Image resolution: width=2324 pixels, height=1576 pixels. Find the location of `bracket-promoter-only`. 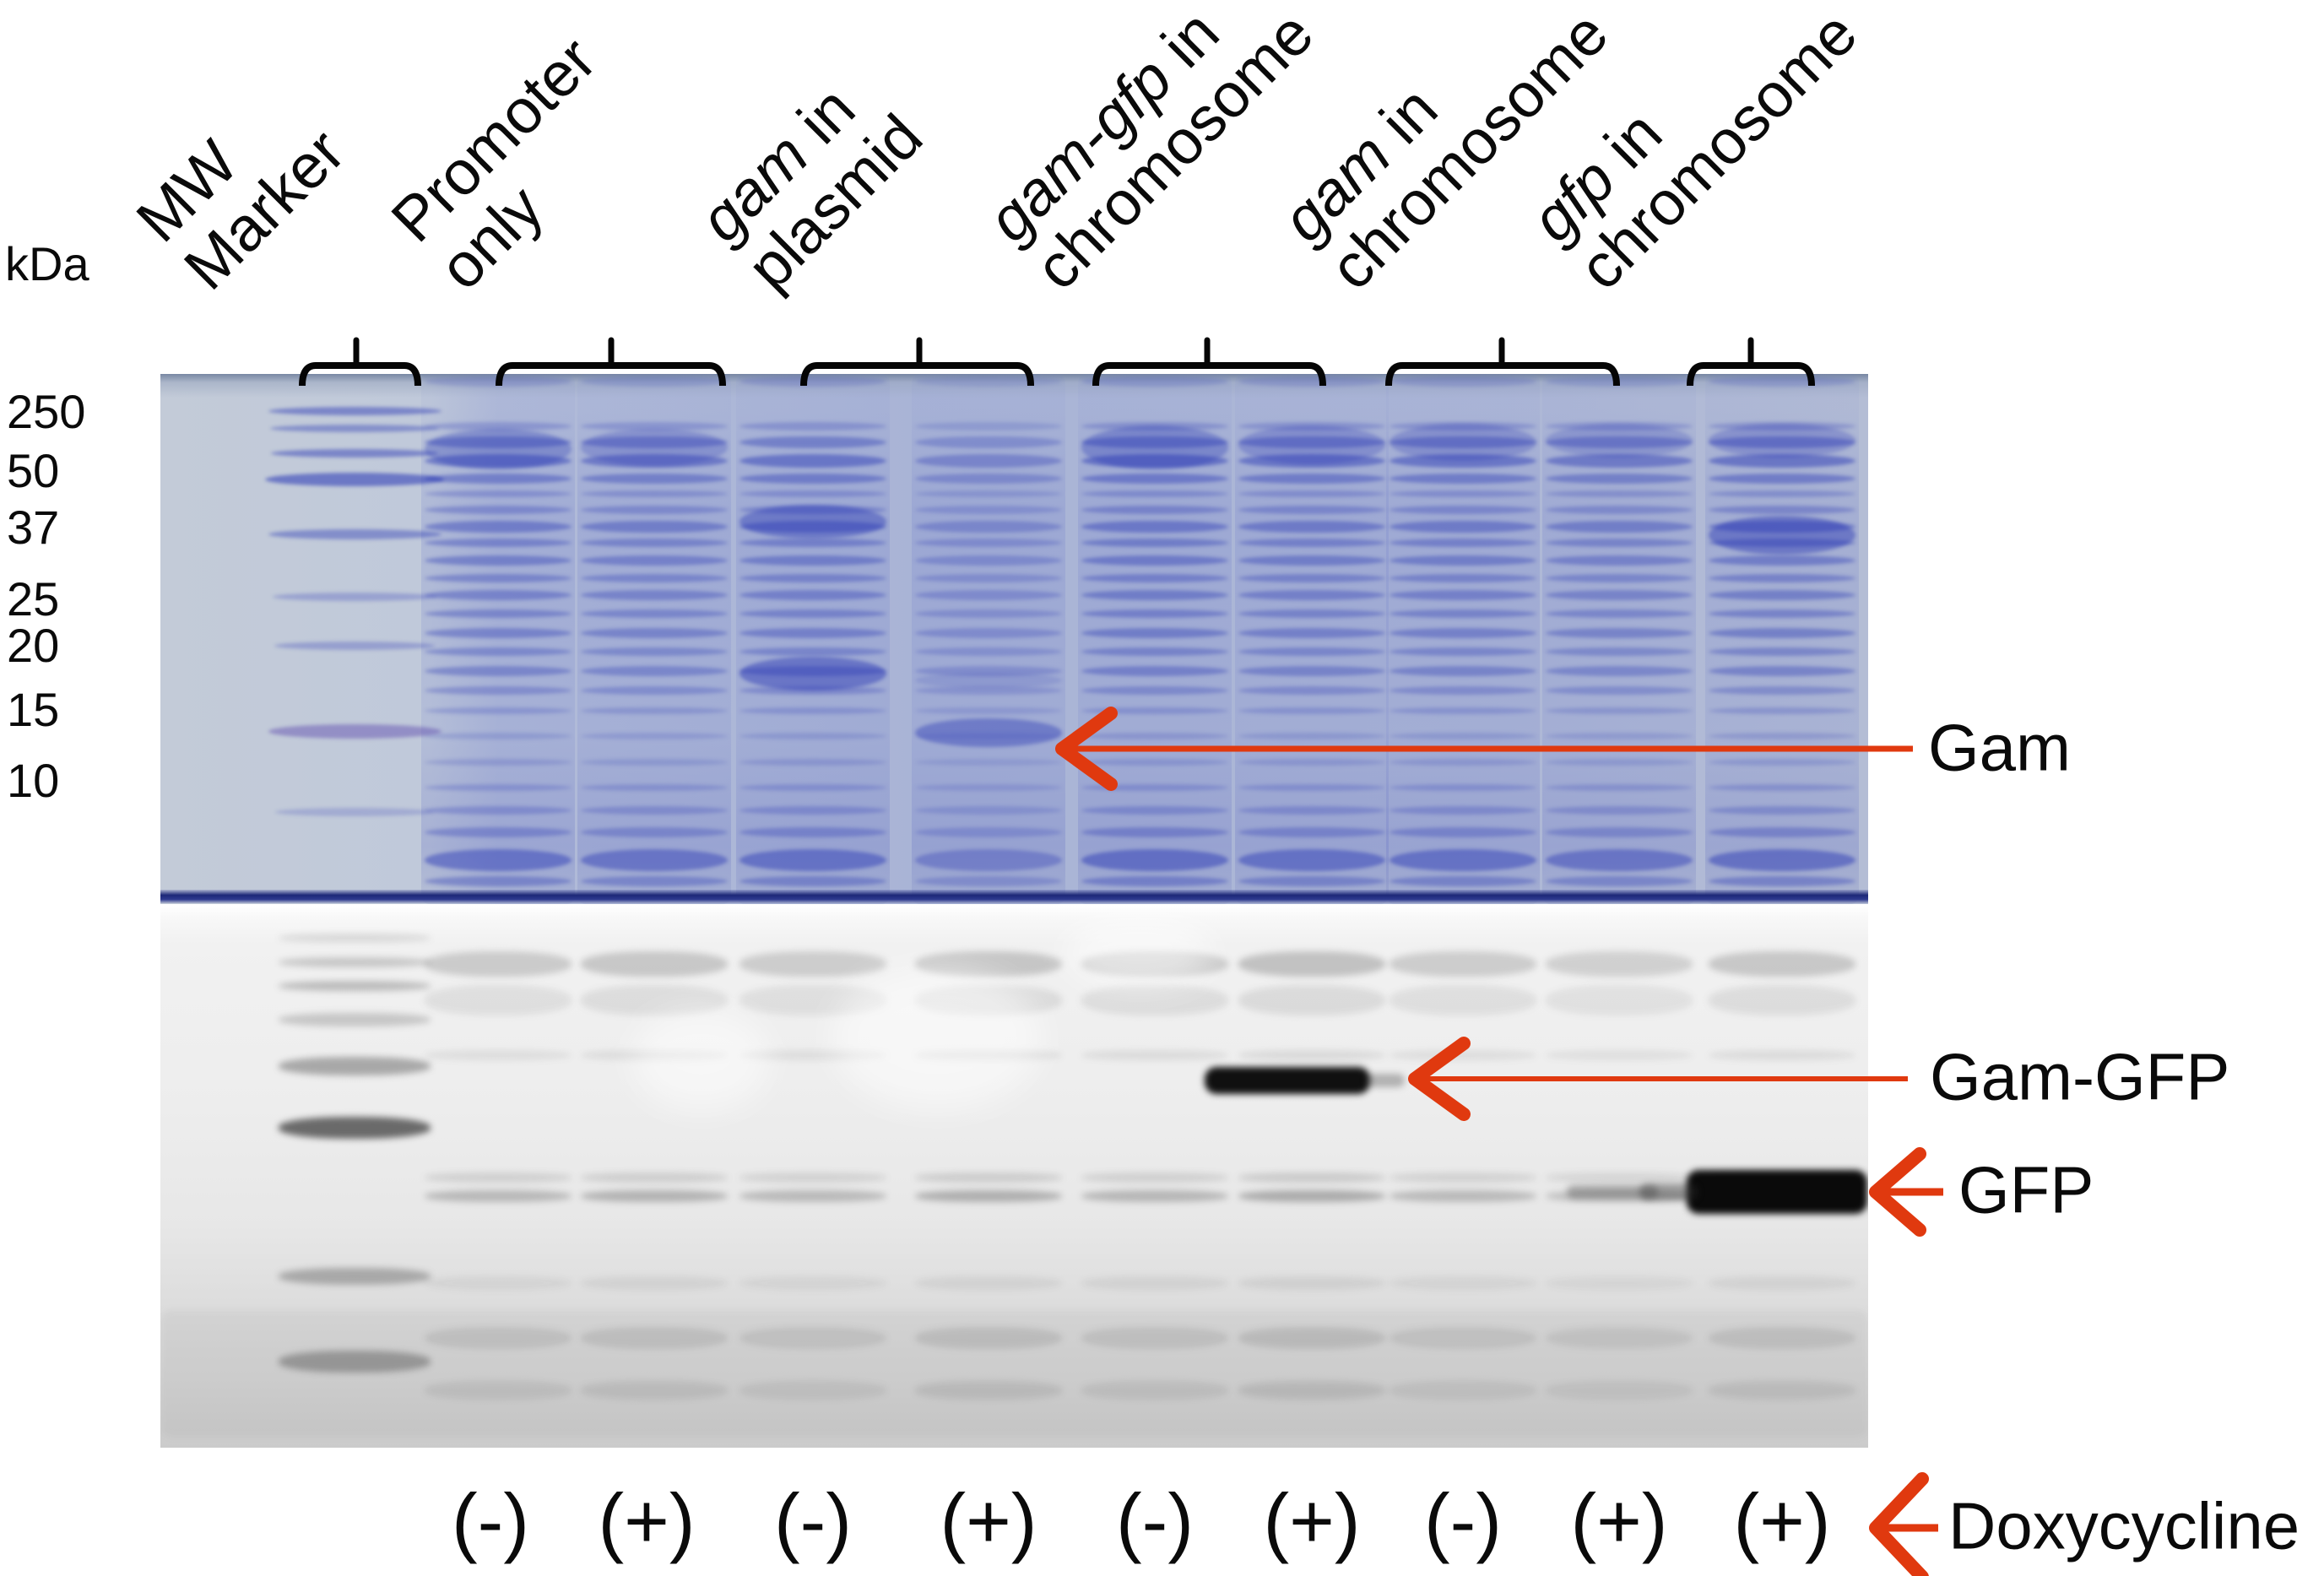

bracket-promoter-only is located at coordinates (611, 374).